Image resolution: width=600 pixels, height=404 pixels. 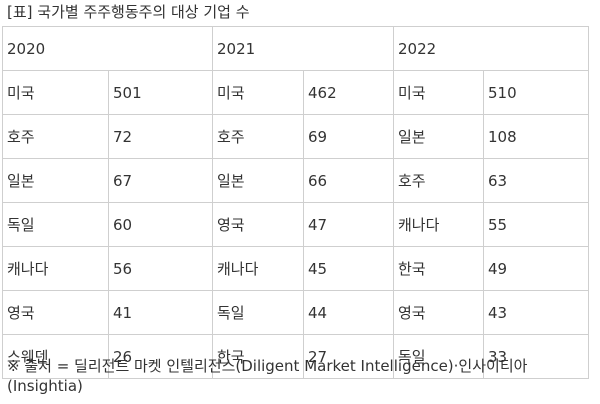 I want to click on count-cell: 63, so click(x=536, y=180).